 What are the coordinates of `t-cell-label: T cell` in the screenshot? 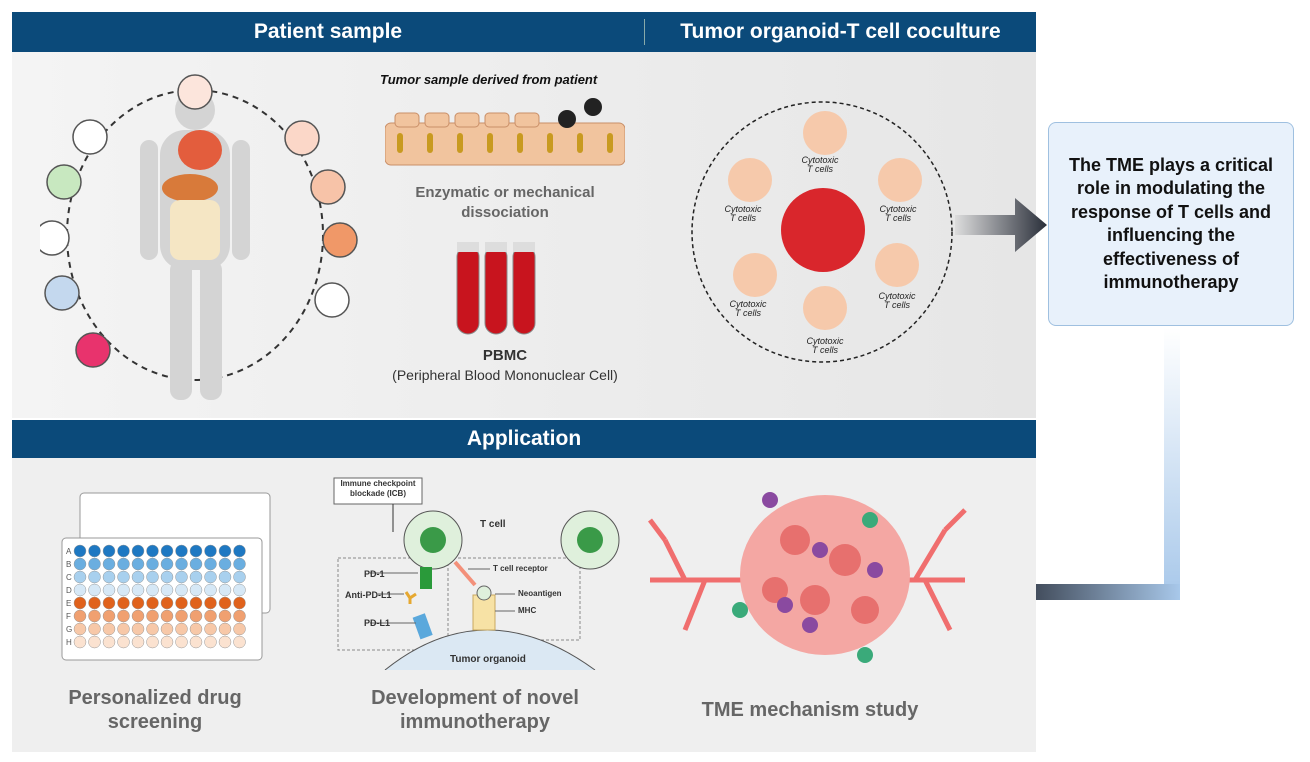 It's located at (493, 524).